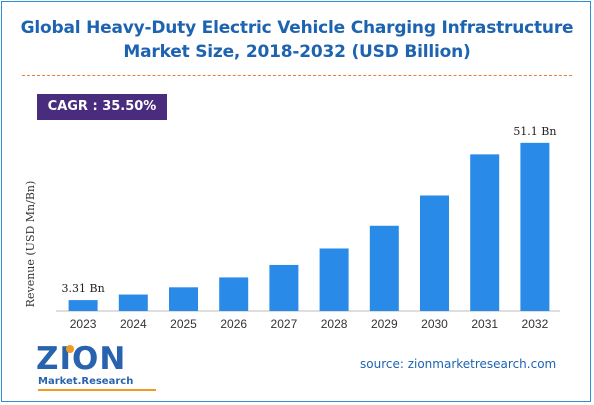 The image size is (594, 405). Describe the element at coordinates (434, 253) in the screenshot. I see `bar-2030` at that location.